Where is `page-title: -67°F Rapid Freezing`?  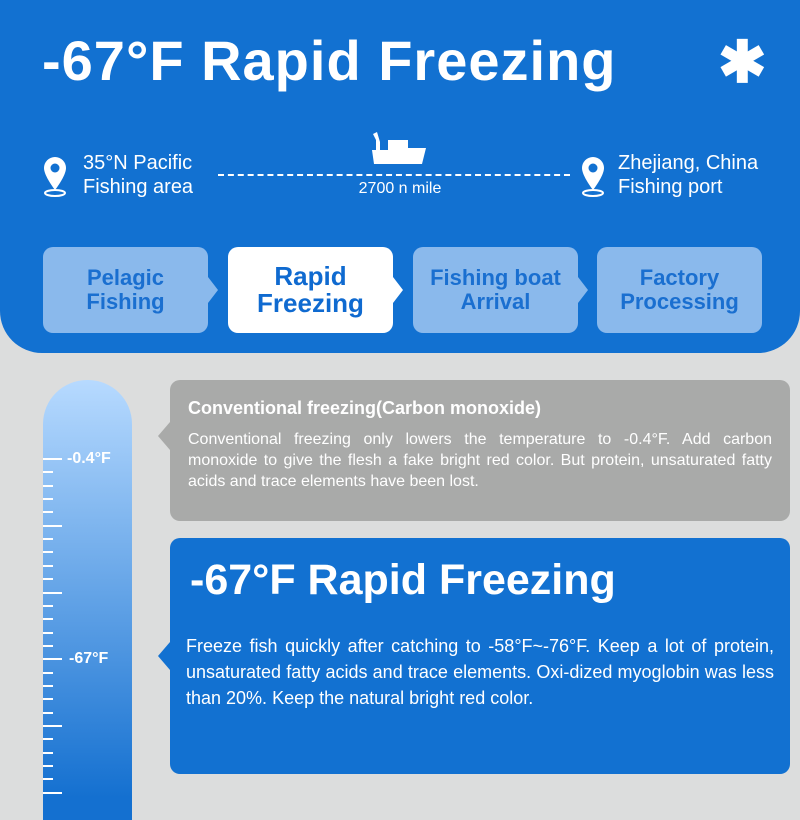 page-title: -67°F Rapid Freezing is located at coordinates (329, 60).